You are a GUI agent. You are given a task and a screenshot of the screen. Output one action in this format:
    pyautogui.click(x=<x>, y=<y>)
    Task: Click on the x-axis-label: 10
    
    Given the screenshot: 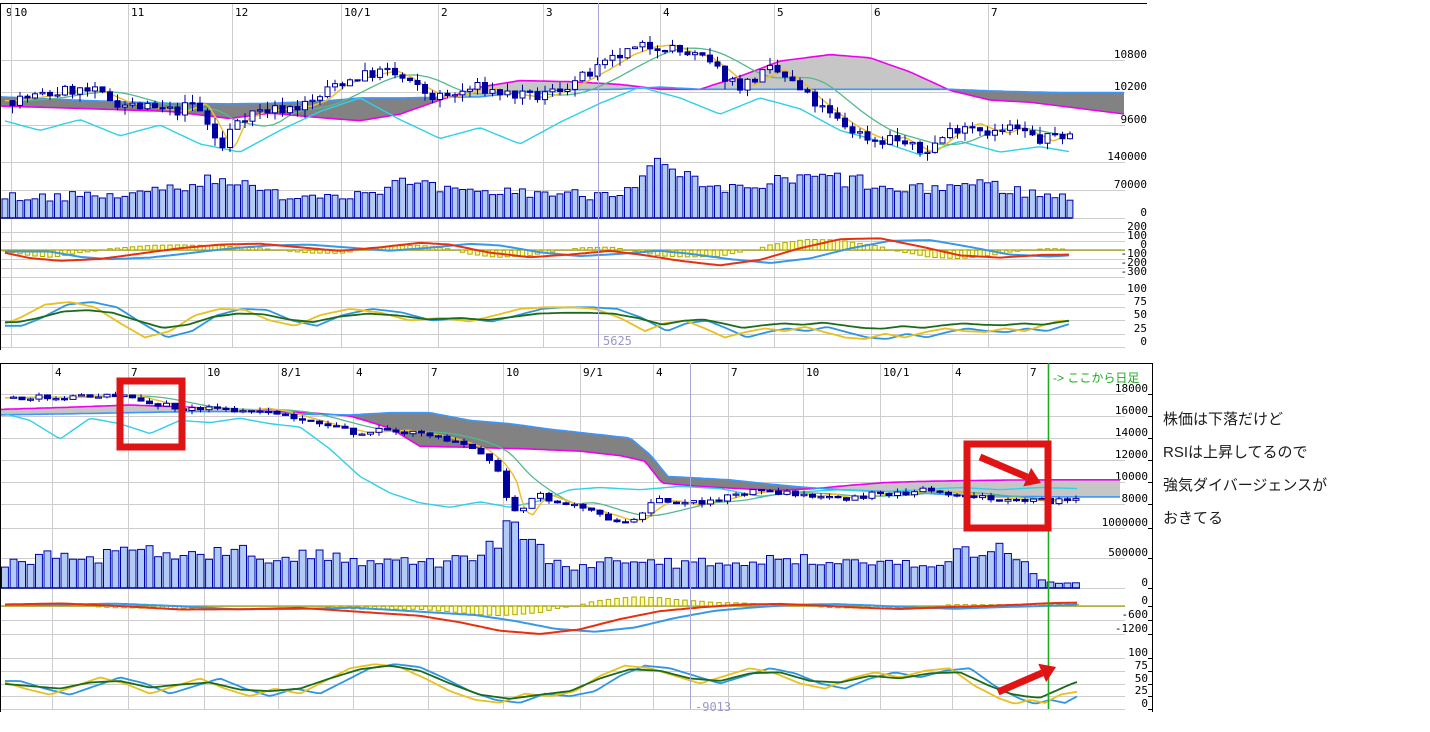 What is the action you would take?
    pyautogui.click(x=20, y=12)
    